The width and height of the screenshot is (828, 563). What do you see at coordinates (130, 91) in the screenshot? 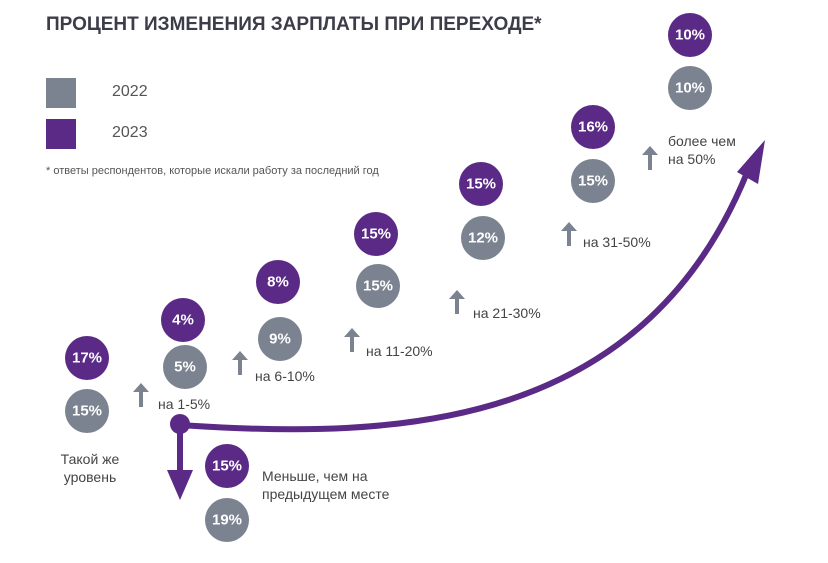
I see `legend-label: 2022` at bounding box center [130, 91].